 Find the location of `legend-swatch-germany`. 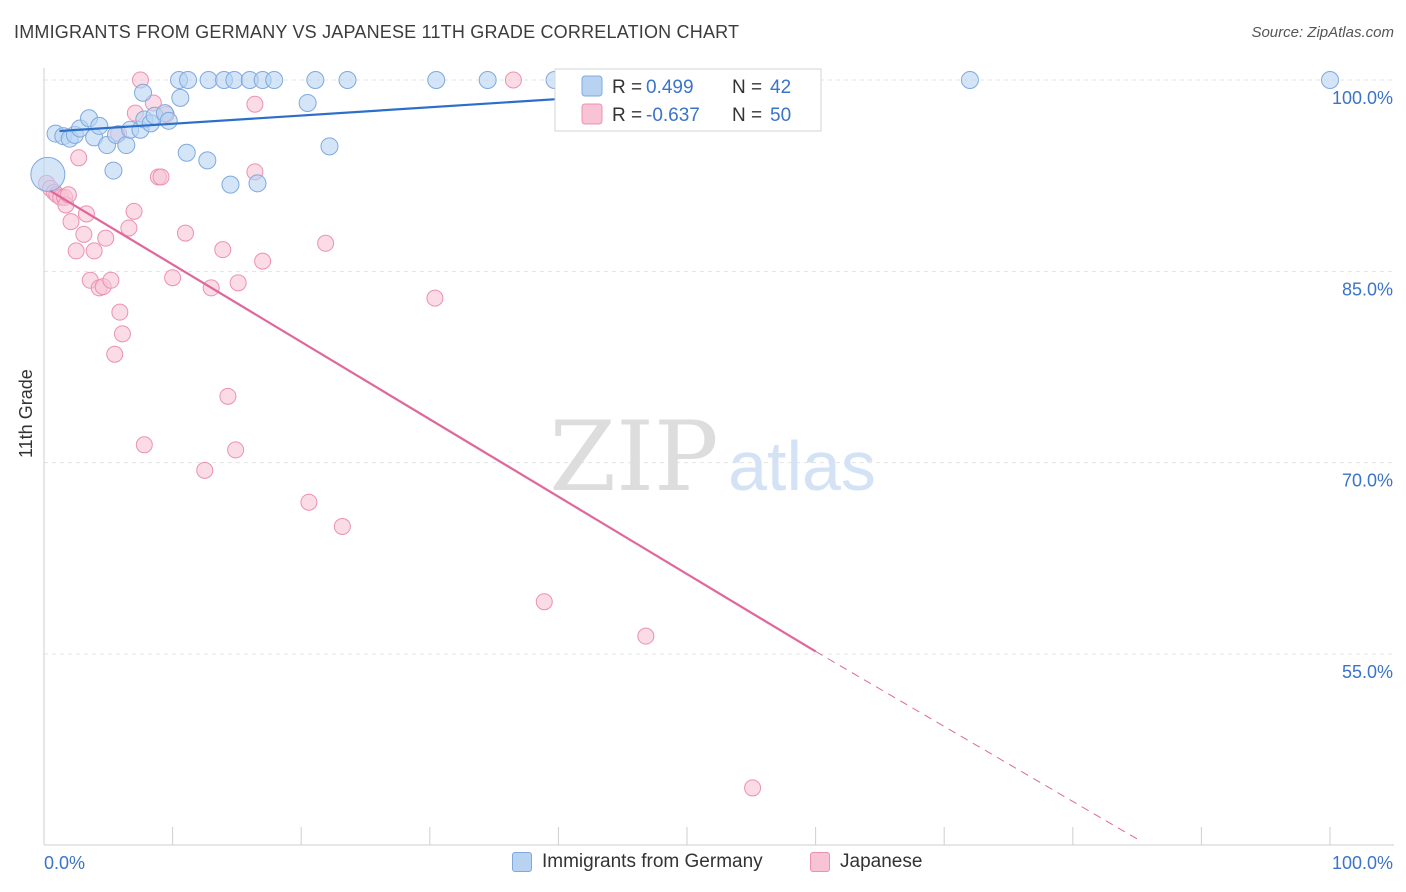

legend-swatch-germany is located at coordinates (522, 862).